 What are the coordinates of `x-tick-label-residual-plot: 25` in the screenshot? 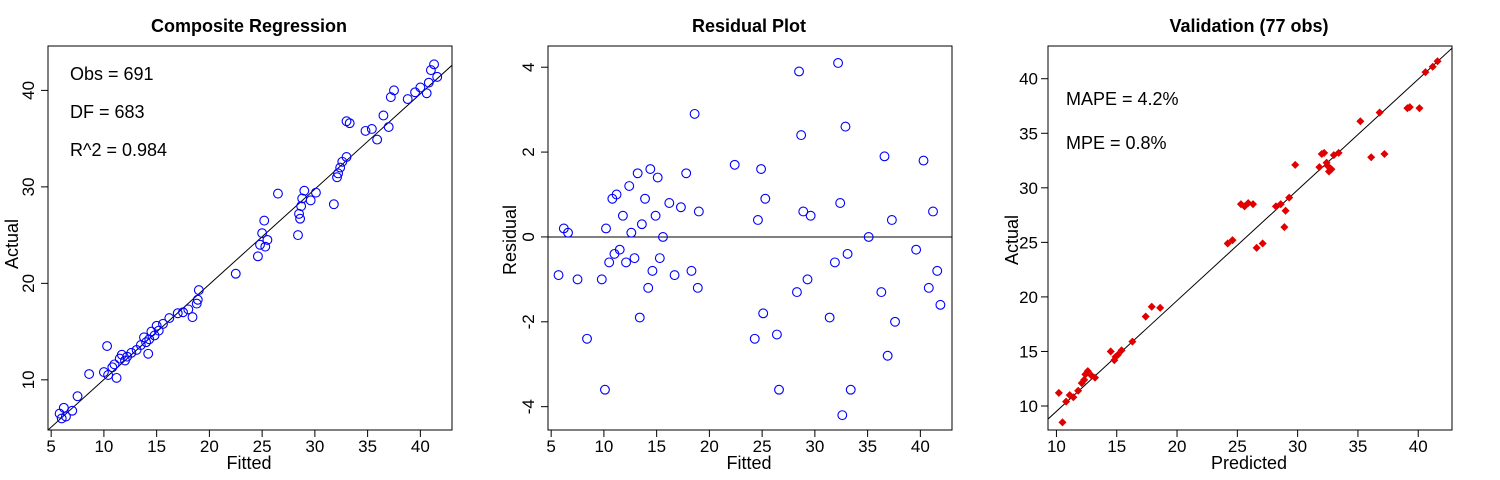 It's located at (762, 446).